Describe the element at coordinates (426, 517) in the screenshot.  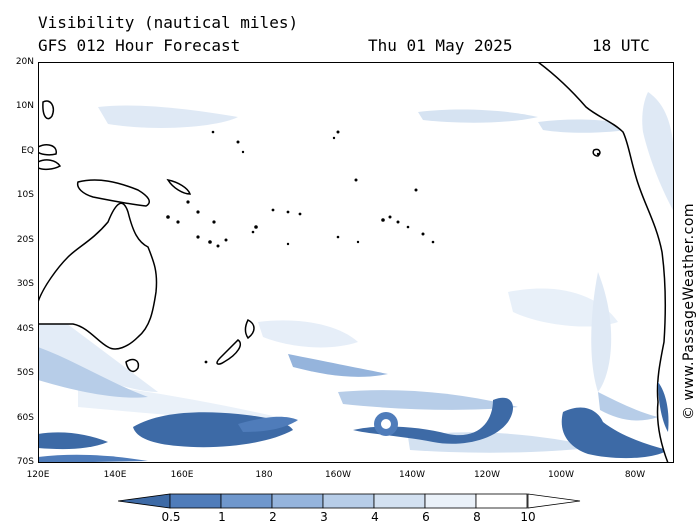
I see `colorbar-label-5: 6` at that location.